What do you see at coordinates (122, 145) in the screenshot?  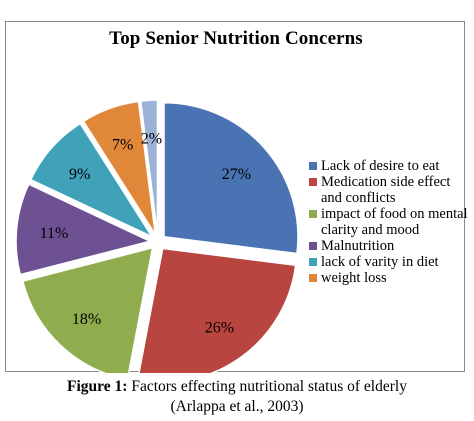 I see `slice-data-label: 7%` at bounding box center [122, 145].